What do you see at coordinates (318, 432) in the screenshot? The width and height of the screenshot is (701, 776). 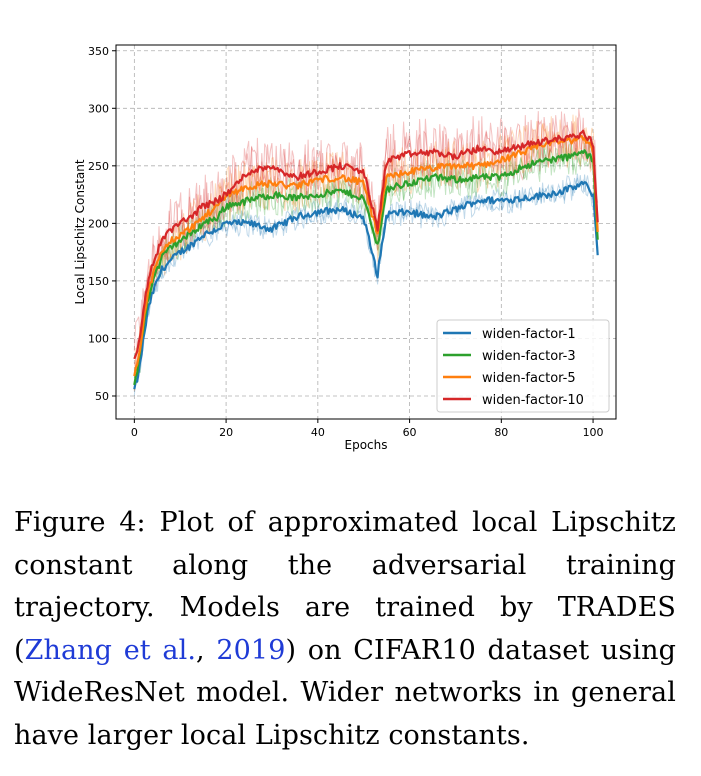 I see `x-tick-label: 40` at bounding box center [318, 432].